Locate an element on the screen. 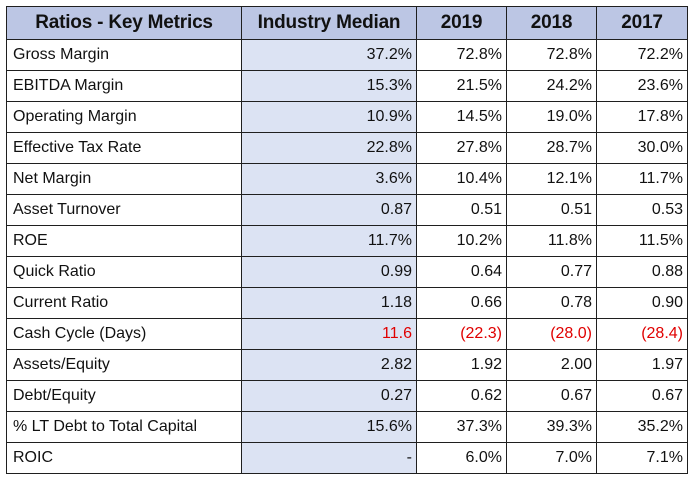  value-2019: 14.5% is located at coordinates (461, 117).